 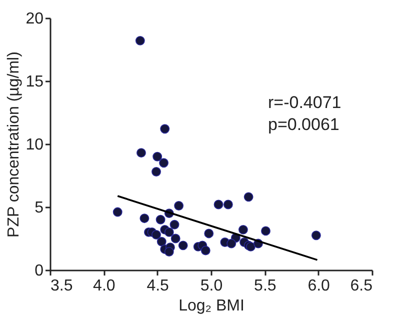 I want to click on y-tick-label: 10, so click(x=35, y=145).